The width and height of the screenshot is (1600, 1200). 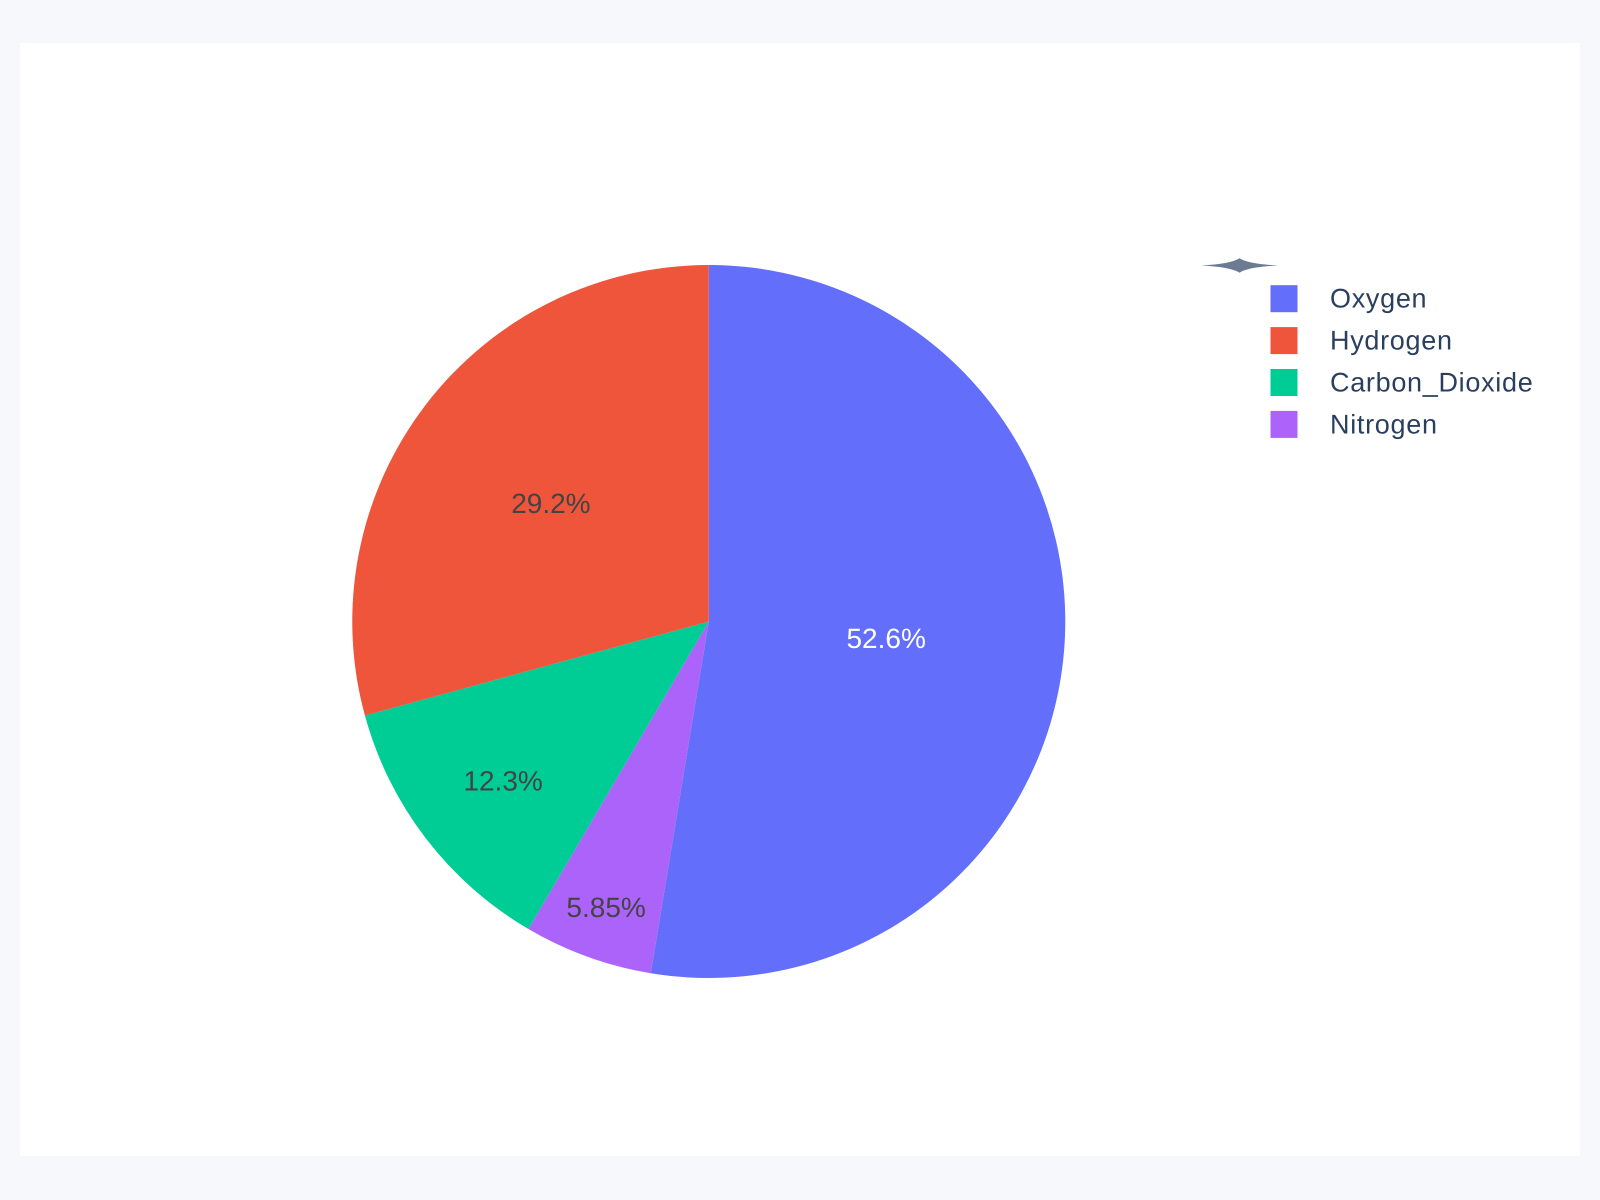 What do you see at coordinates (605, 907) in the screenshot?
I see `svg-text: 5.85%` at bounding box center [605, 907].